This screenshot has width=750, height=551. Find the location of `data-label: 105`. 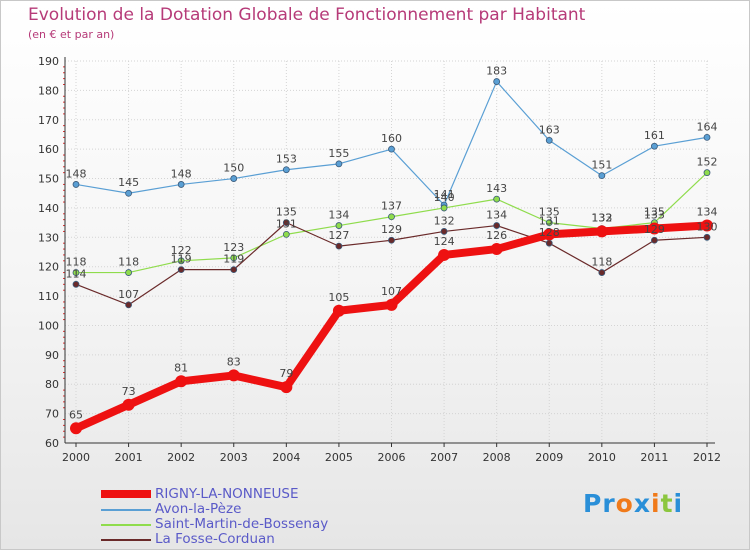

data-label: 105 is located at coordinates (338, 297).